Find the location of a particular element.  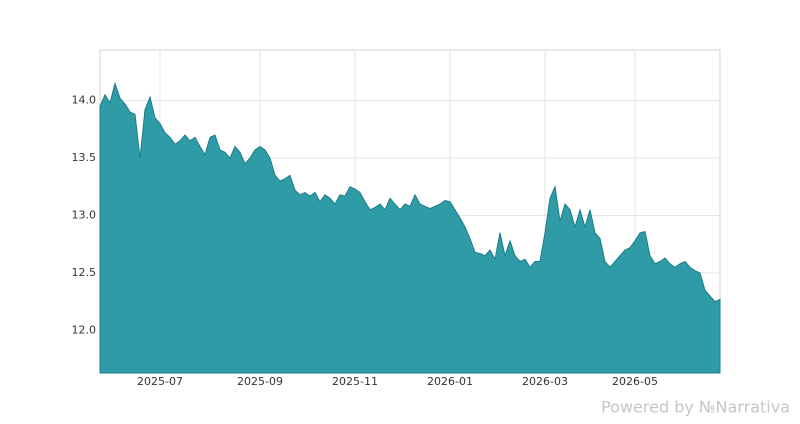

y-tick-label: 12.5 is located at coordinates (84, 272).